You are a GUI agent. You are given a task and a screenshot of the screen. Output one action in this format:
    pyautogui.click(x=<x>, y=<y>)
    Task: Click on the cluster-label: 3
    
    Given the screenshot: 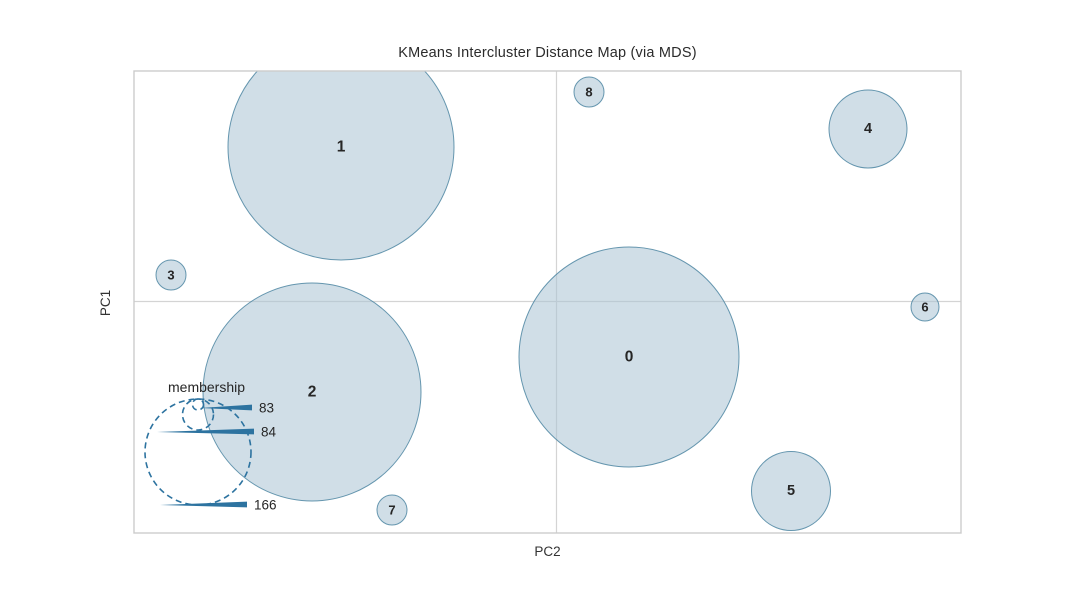 What is the action you would take?
    pyautogui.click(x=170, y=275)
    